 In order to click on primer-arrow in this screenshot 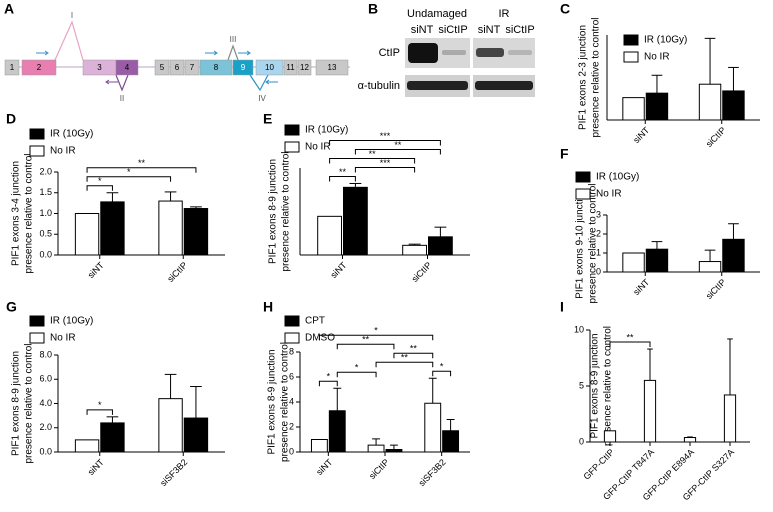, I will do `click(244, 53)`.